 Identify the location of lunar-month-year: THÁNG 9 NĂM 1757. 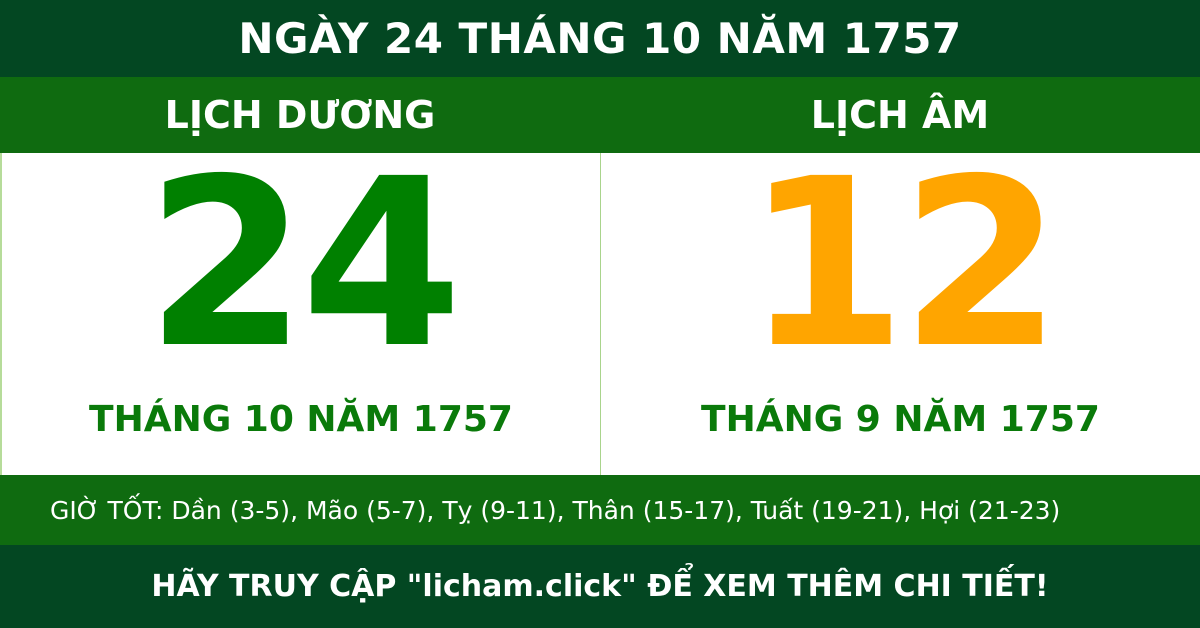
(900, 419).